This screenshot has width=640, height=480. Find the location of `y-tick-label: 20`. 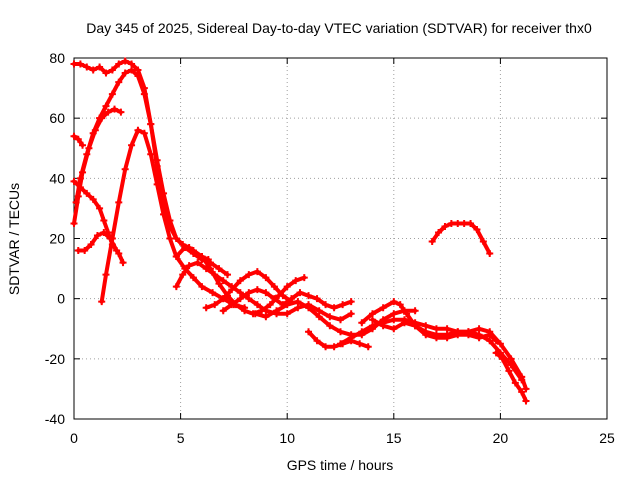

y-tick-label: 20 is located at coordinates (57, 239).